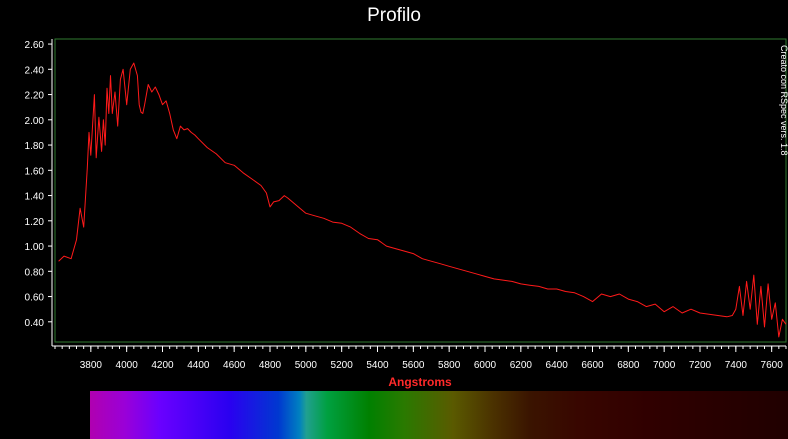  Describe the element at coordinates (270, 365) in the screenshot. I see `x-tick-label: 4800` at that location.